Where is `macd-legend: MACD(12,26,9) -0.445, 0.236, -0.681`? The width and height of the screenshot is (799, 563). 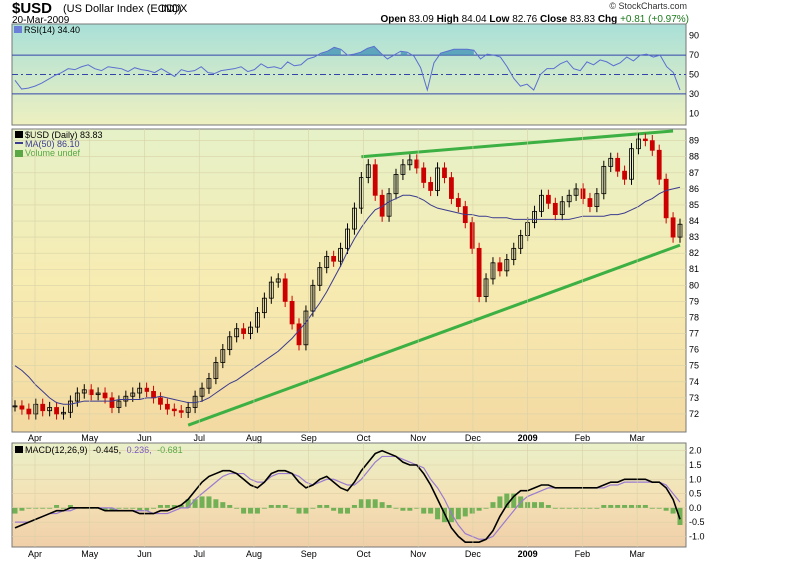 macd-legend: MACD(12,26,9) -0.445, 0.236, -0.681 is located at coordinates (99, 450).